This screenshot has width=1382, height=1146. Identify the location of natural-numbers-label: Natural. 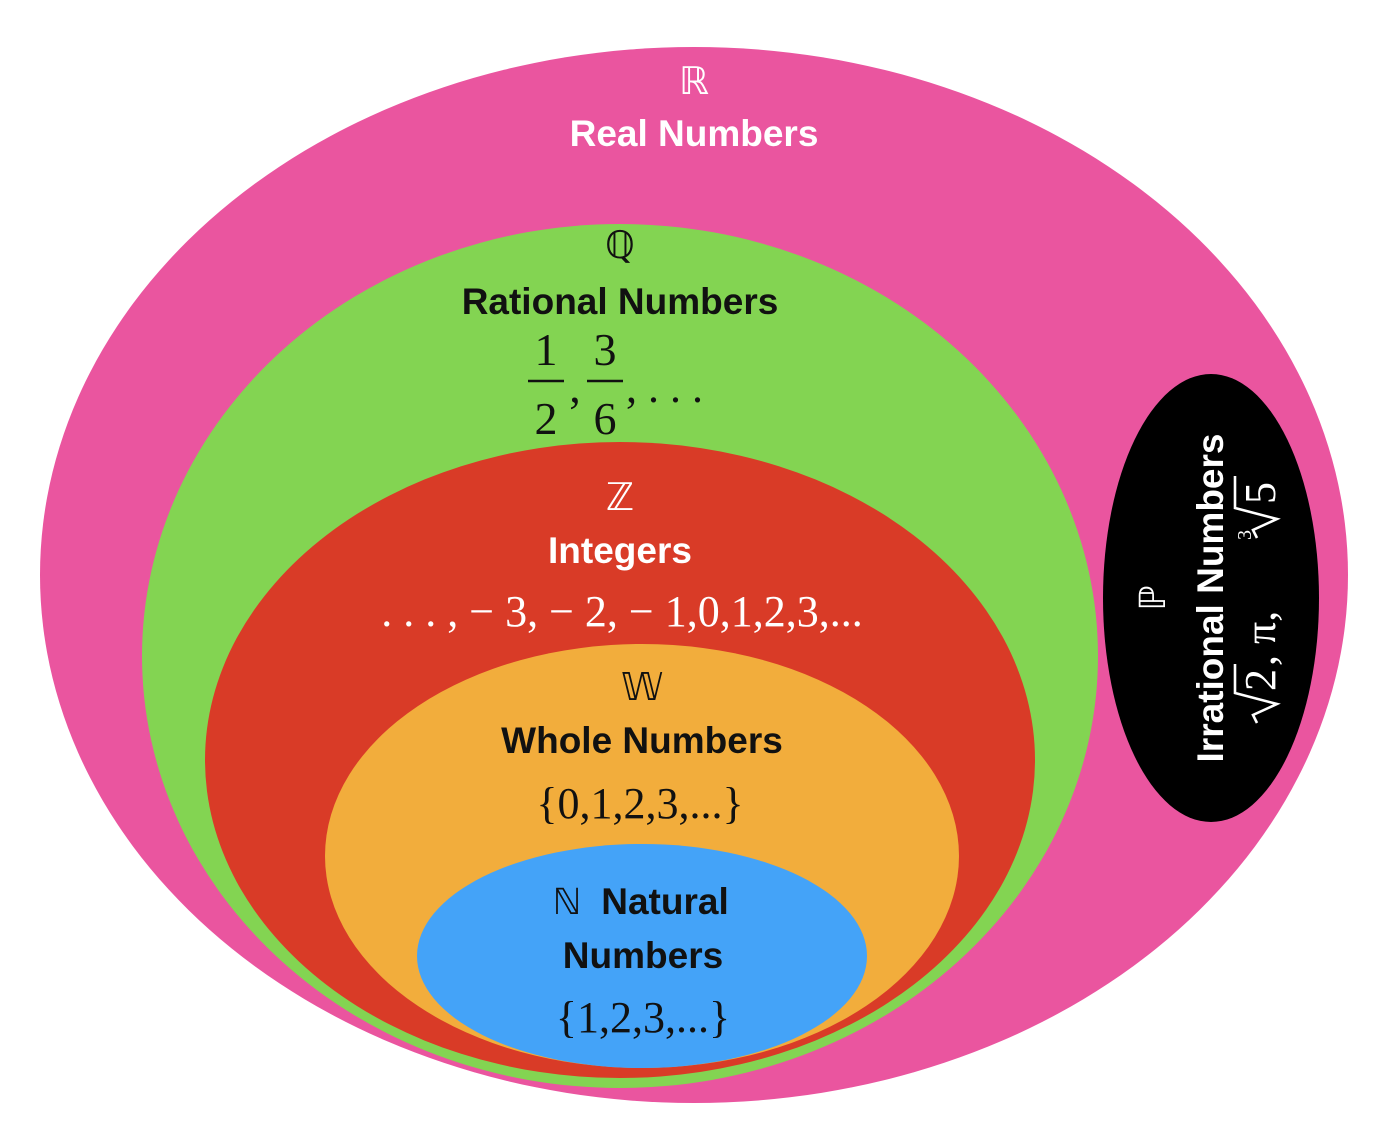
(664, 901).